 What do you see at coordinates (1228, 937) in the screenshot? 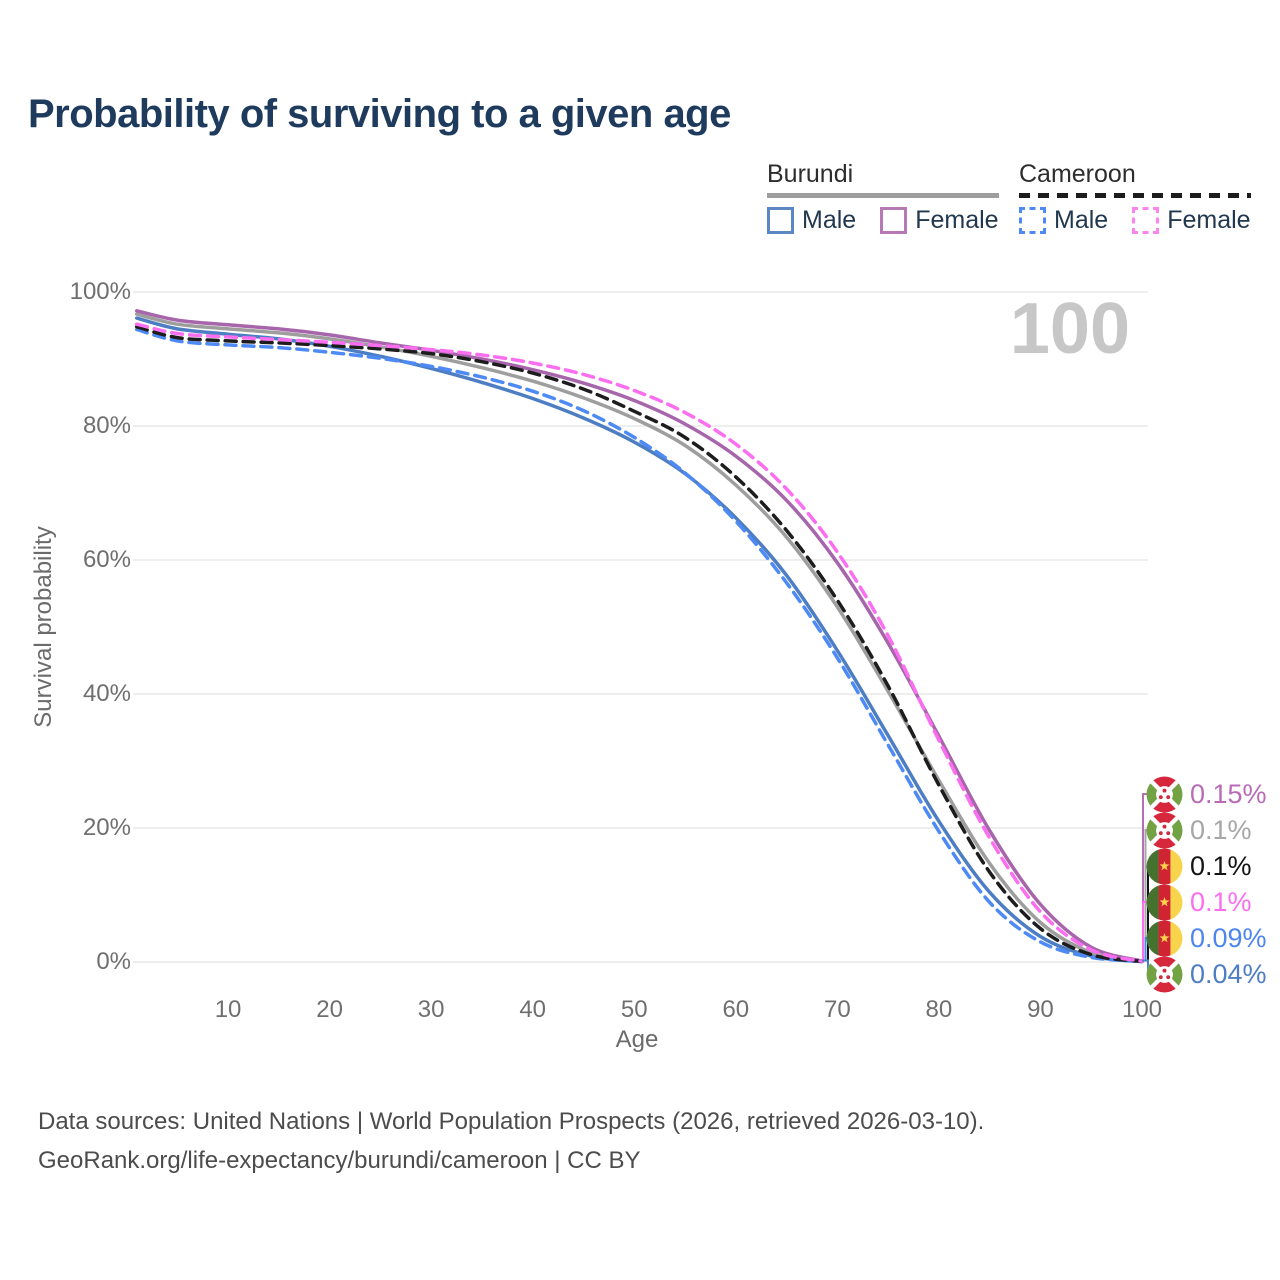
I see `end-label-value: 0.09%` at bounding box center [1228, 937].